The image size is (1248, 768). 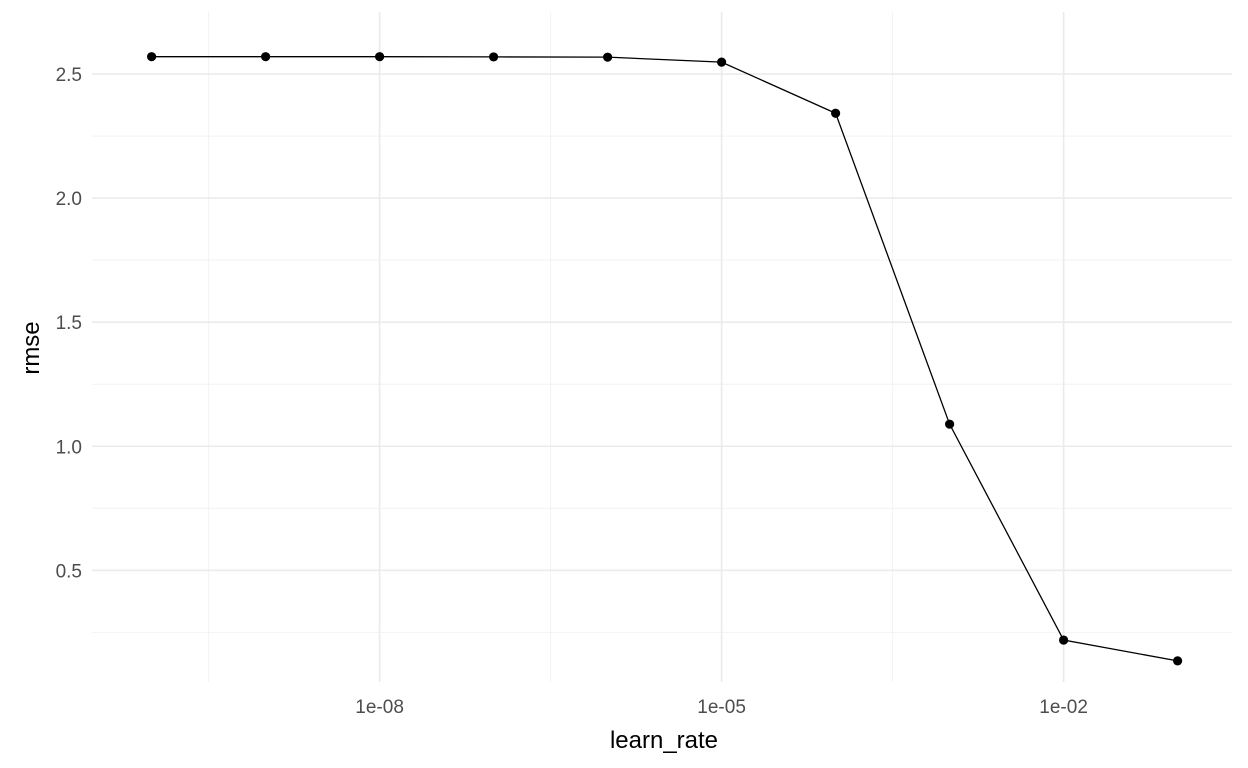 What do you see at coordinates (1063, 707) in the screenshot?
I see `x-tick-label-2: 1e-02` at bounding box center [1063, 707].